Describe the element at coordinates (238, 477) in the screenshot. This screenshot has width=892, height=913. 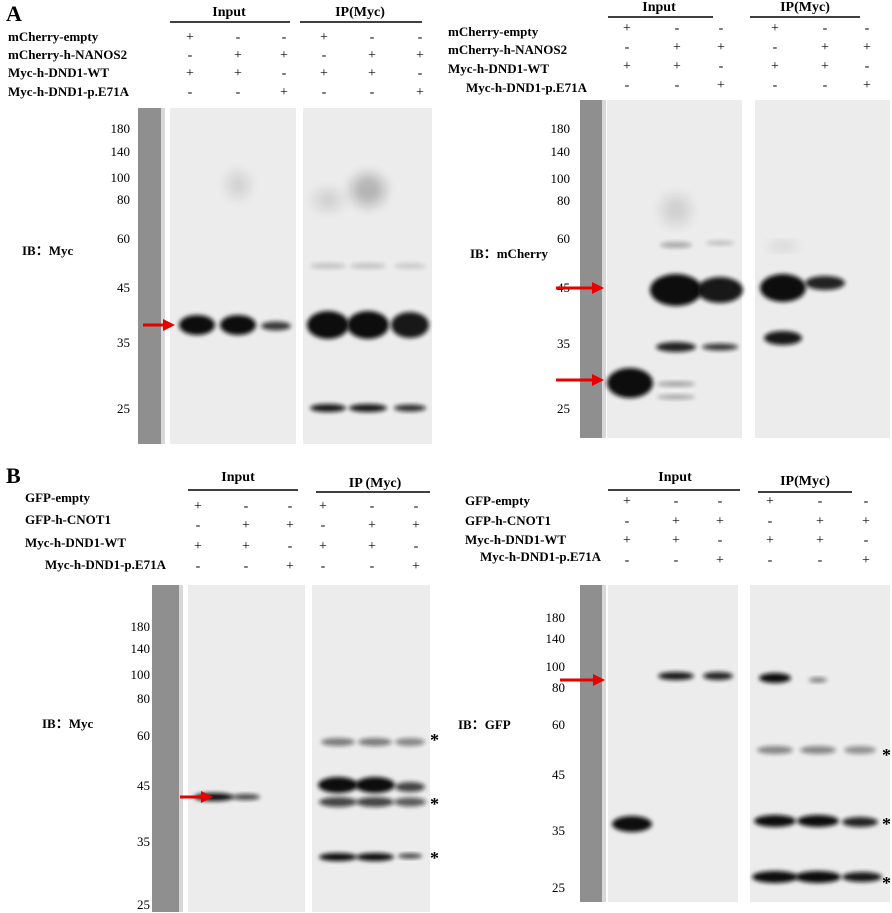
I see `group-header: Input` at that location.